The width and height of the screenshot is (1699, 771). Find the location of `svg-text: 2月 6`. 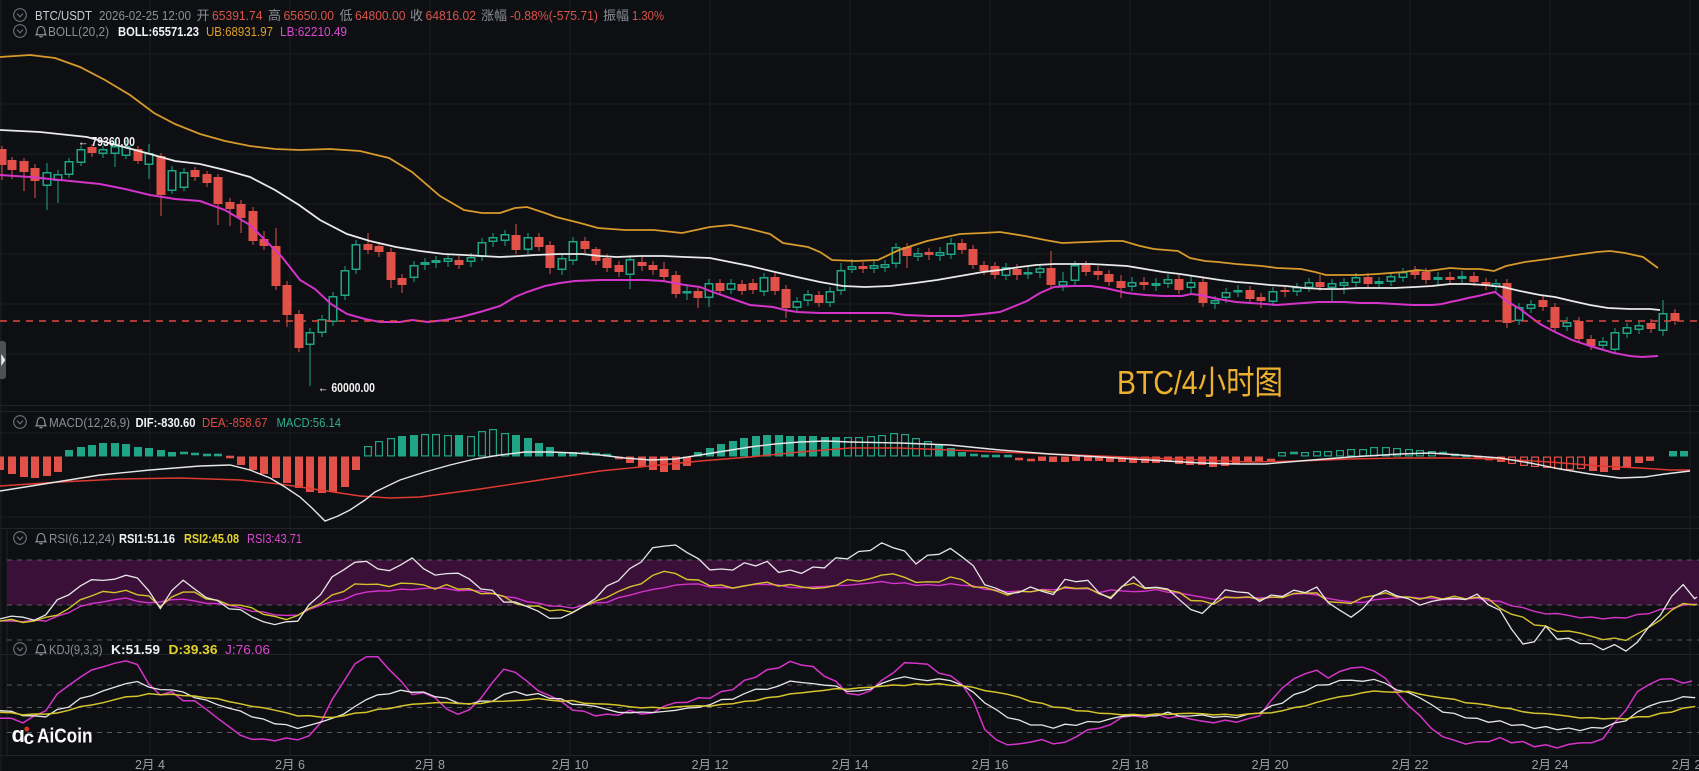

svg-text: 2月 6 is located at coordinates (290, 764).